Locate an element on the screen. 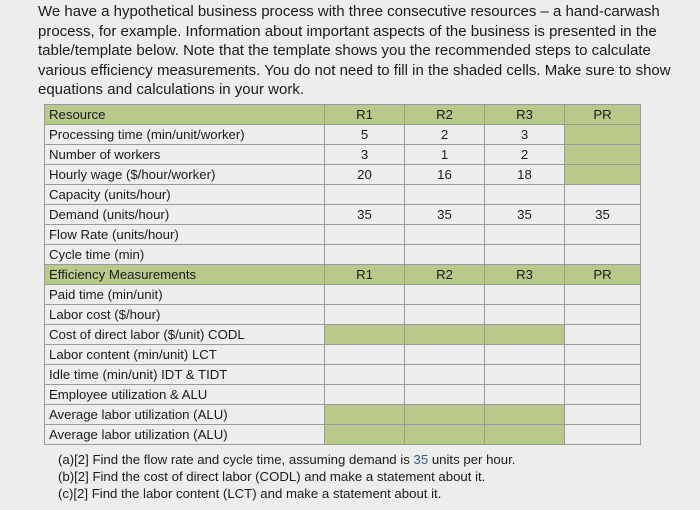 This screenshot has height=510, width=700. table-row: Labor cost ($/hour) is located at coordinates (342, 314).